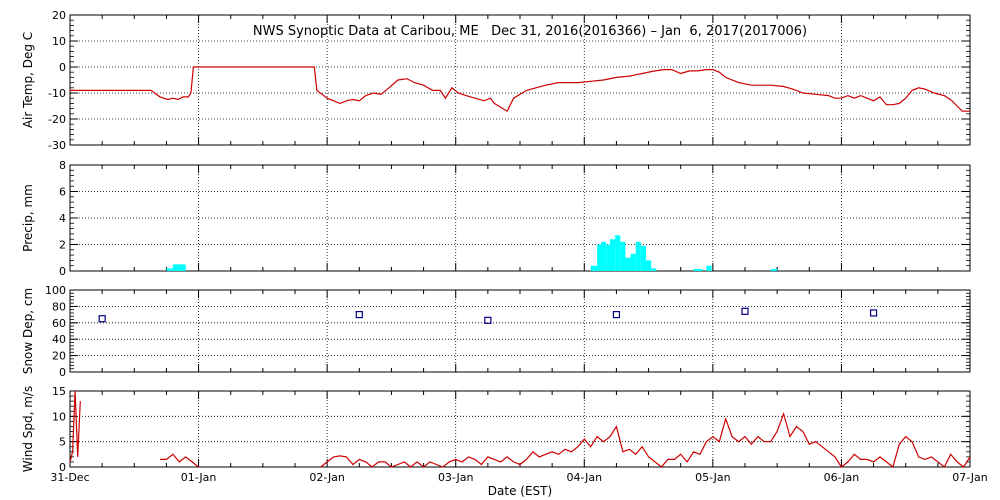 The height and width of the screenshot is (500, 1000). Describe the element at coordinates (57, 119) in the screenshot. I see `air-temp-ytick-label: -20` at that location.